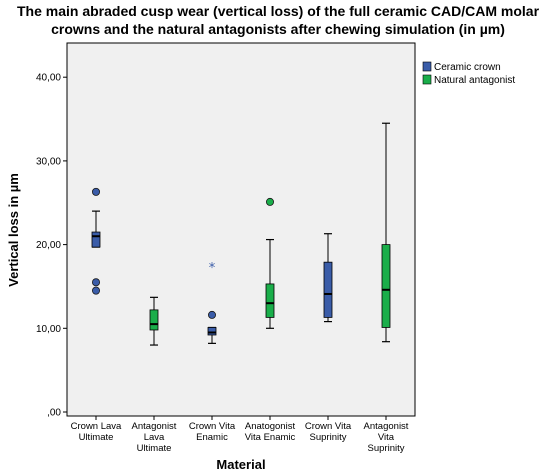  Describe the element at coordinates (468, 73) in the screenshot. I see `legend: Ceramic crown Natural antagonist` at that location.